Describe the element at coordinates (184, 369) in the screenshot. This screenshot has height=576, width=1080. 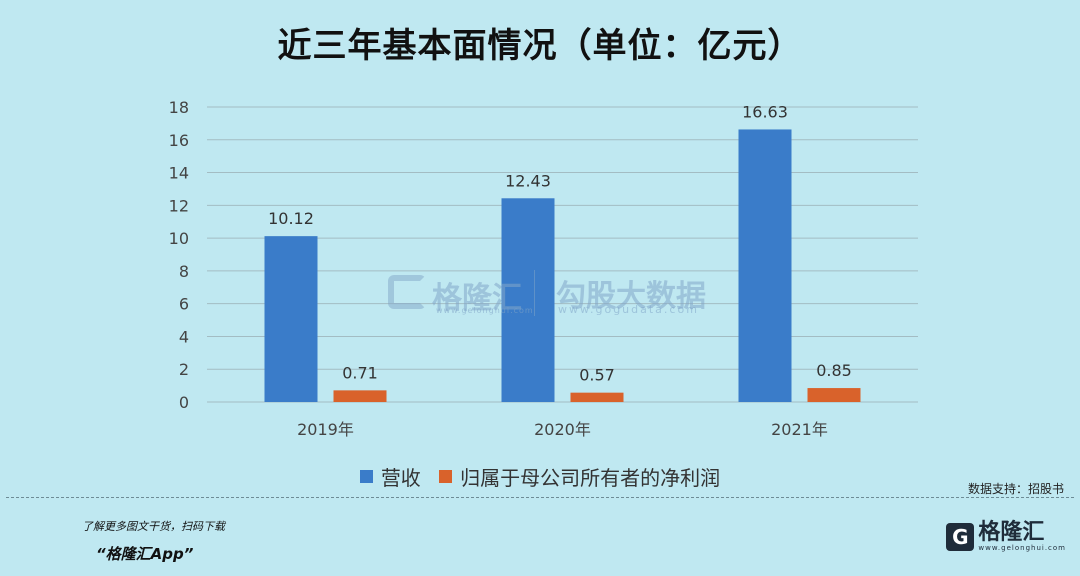
I see `y-tick-label: 2` at that location.